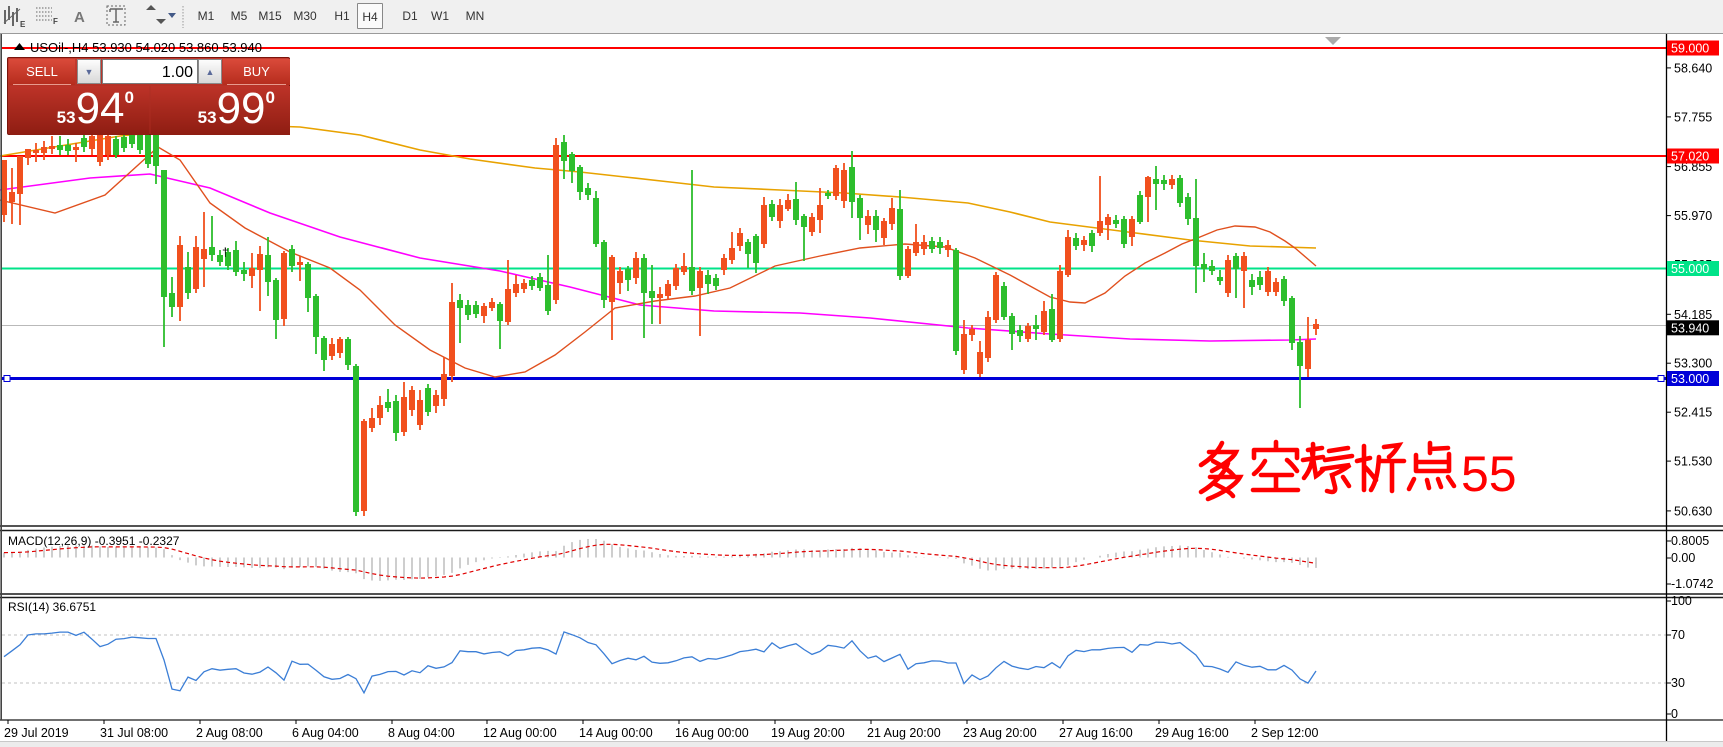  Describe the element at coordinates (1690, 269) in the screenshot. I see `svg-text: 55.000` at that location.